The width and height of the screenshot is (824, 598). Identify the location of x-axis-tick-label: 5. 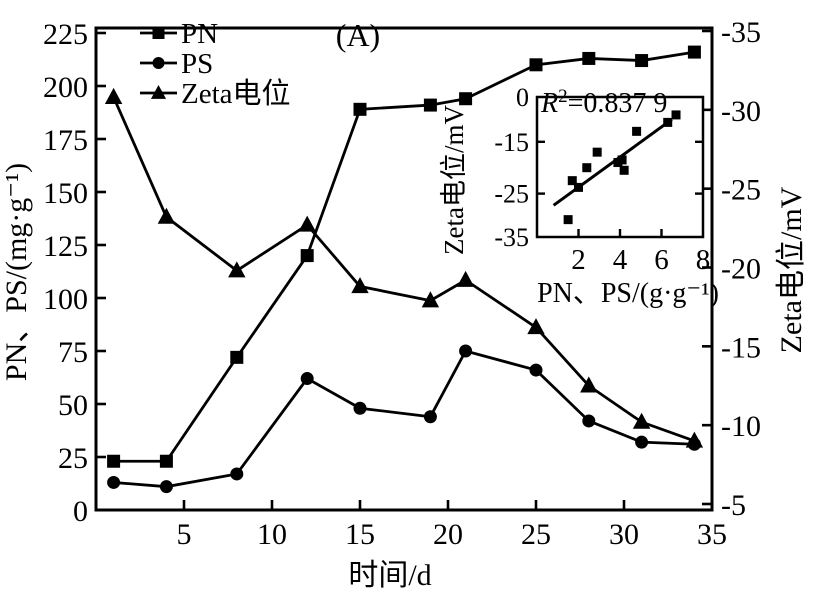
(184, 534).